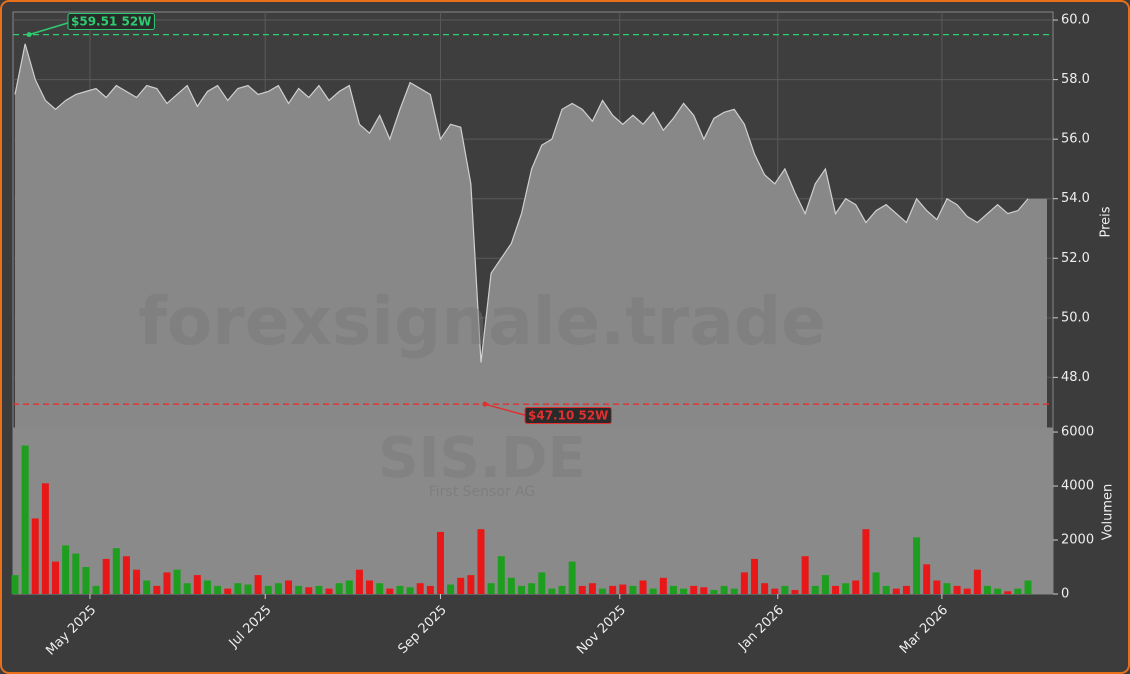 Image resolution: width=1130 pixels, height=674 pixels. Describe the element at coordinates (1075, 198) in the screenshot. I see `y-tick-label: 54.0` at that location.